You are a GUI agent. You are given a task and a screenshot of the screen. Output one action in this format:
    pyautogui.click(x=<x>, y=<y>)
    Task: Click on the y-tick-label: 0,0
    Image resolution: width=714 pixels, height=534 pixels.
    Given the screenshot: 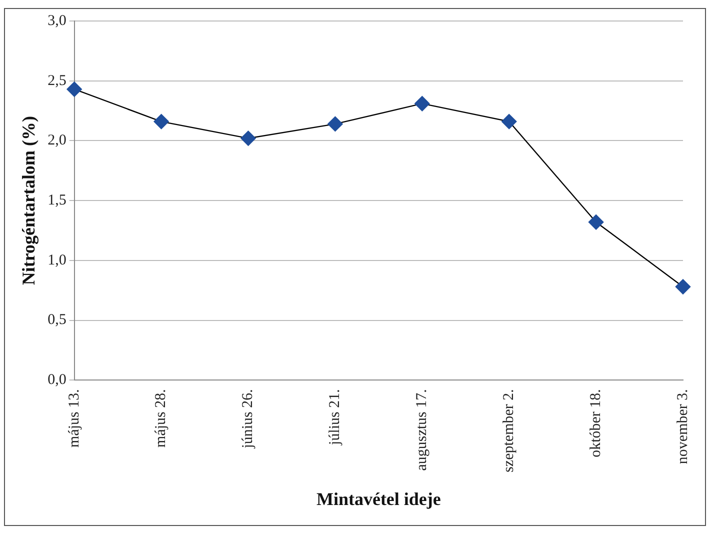 What is the action you would take?
    pyautogui.click(x=57, y=380)
    